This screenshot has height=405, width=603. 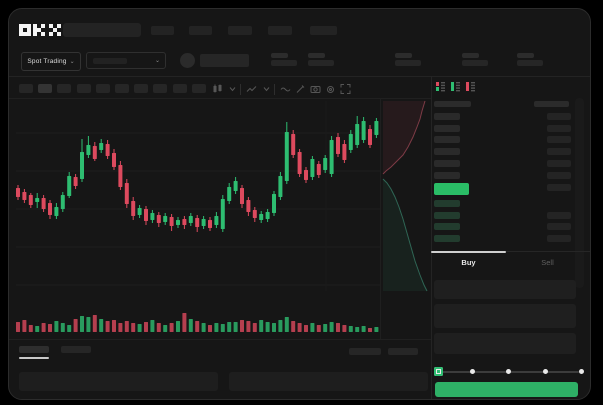 I want to click on last-price-badge, so click(x=451, y=189).